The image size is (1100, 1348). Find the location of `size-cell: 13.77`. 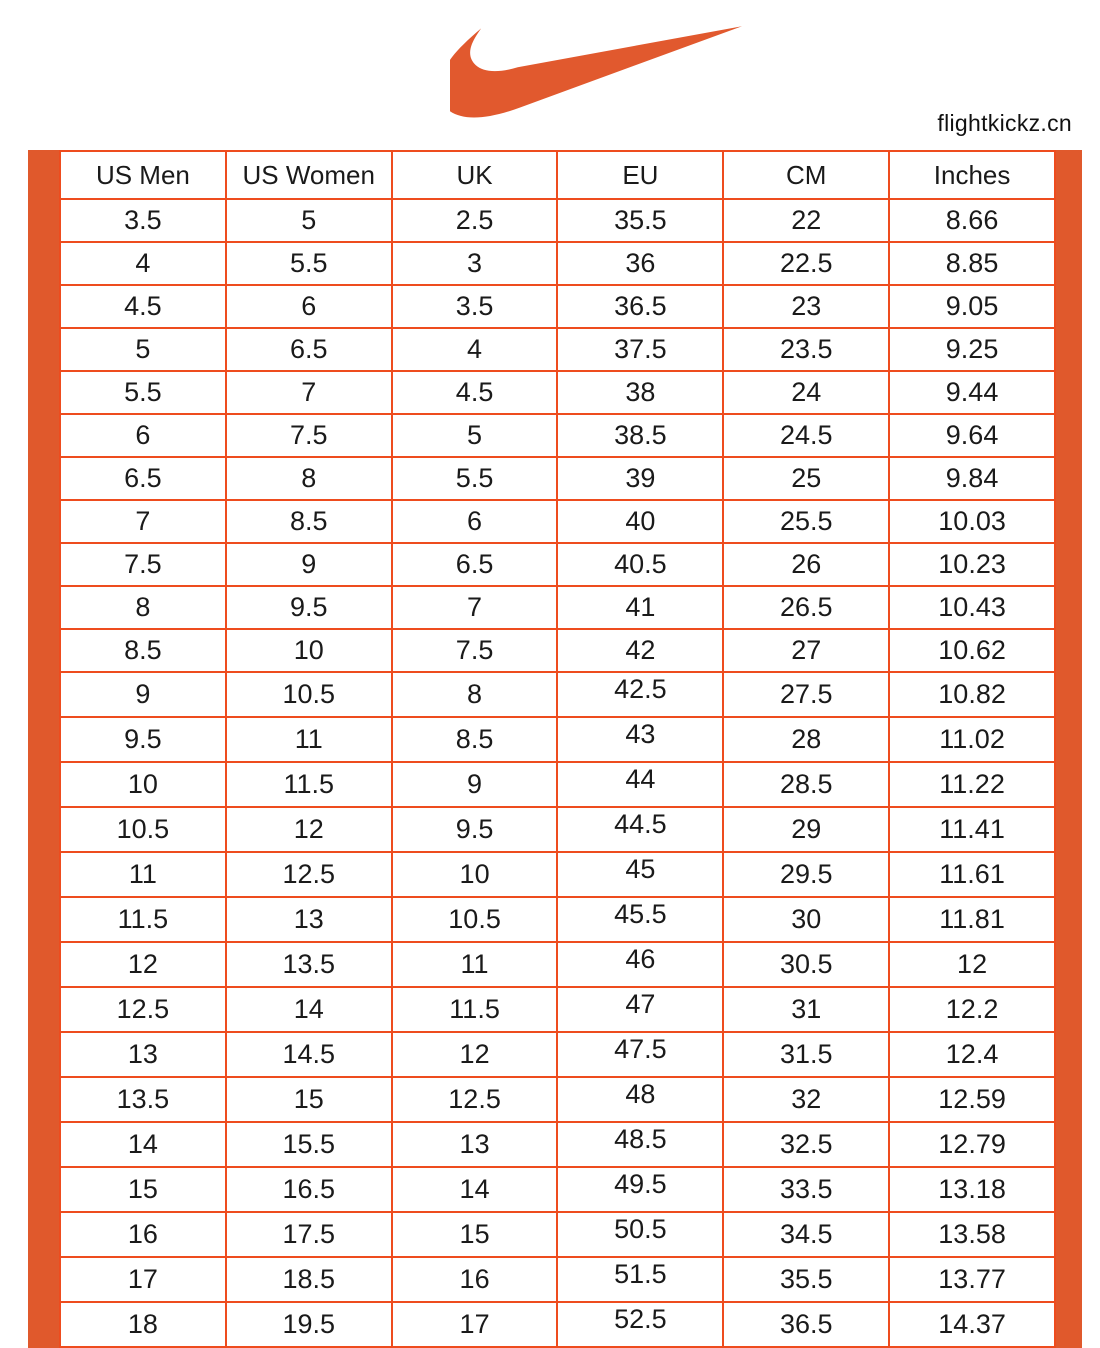

size-cell: 13.77 is located at coordinates (972, 1279).